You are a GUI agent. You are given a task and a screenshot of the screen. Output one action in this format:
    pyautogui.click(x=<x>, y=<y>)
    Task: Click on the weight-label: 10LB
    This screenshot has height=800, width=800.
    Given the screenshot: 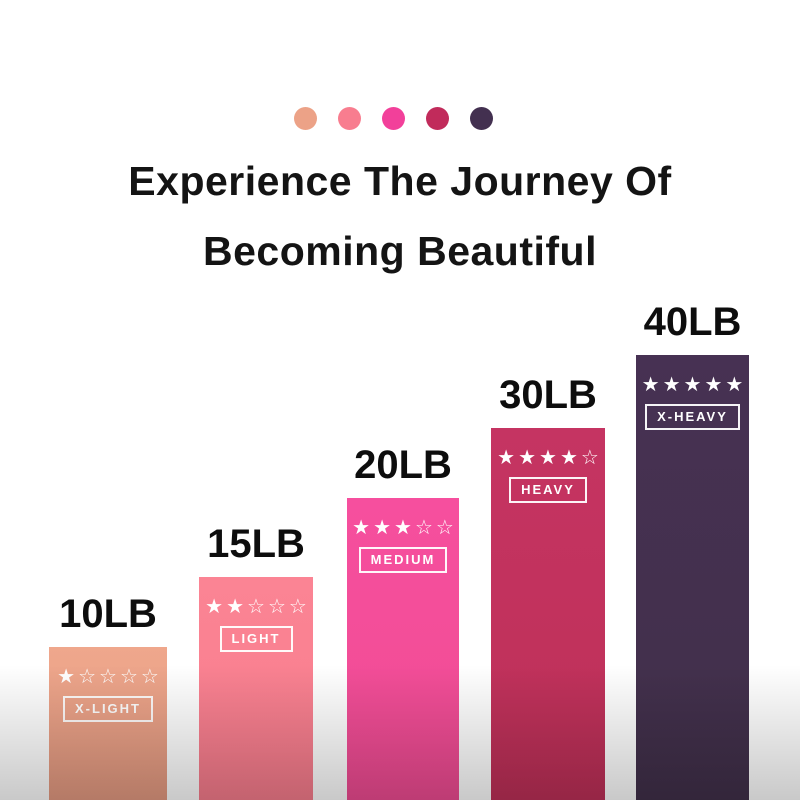 What is the action you would take?
    pyautogui.click(x=108, y=614)
    